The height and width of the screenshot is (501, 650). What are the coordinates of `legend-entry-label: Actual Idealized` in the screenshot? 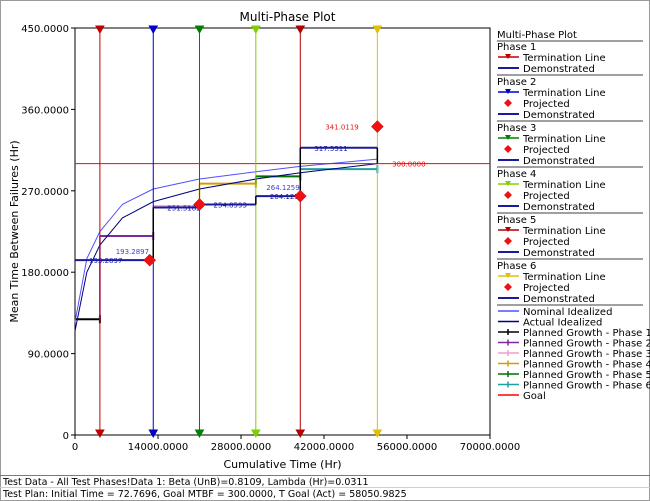 It's located at (562, 323).